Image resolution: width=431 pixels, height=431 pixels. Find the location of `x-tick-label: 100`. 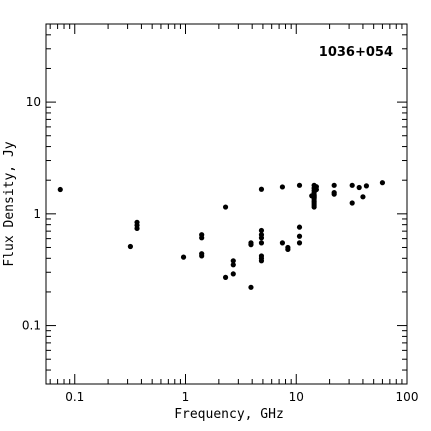

x-tick-label: 100 is located at coordinates (407, 397).